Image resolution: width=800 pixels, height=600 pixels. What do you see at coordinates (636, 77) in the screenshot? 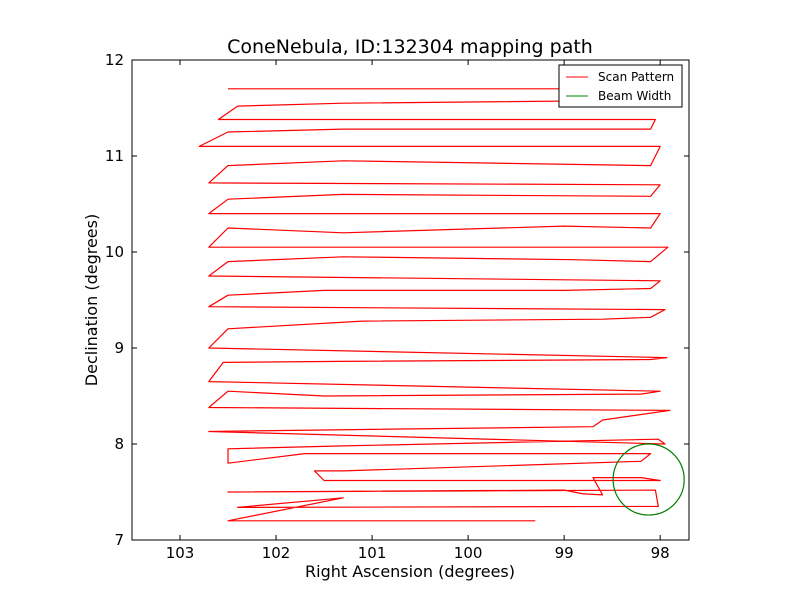
I see `legend-label-scan-pattern: Scan Pattern` at bounding box center [636, 77].